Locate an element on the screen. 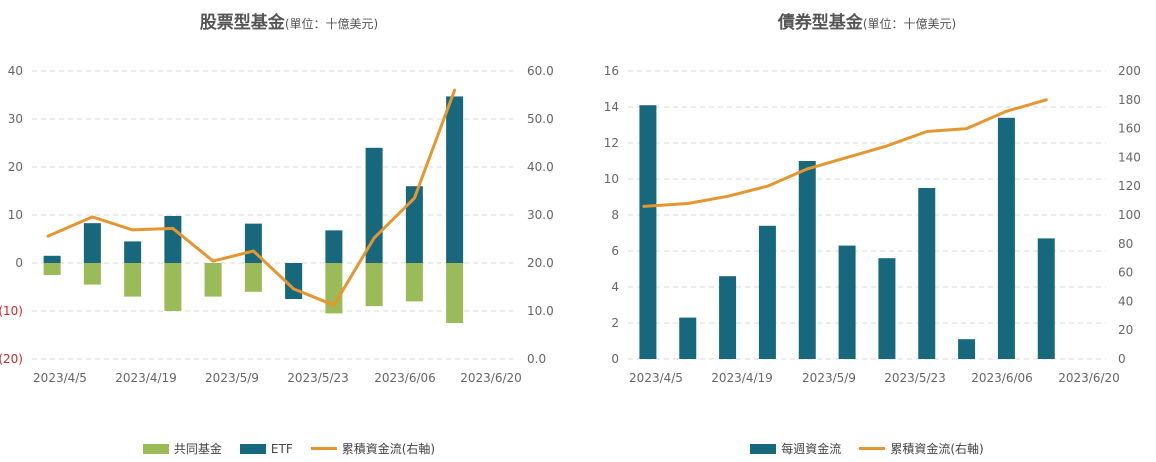  y-left-tick-label: (10) is located at coordinates (11, 311).